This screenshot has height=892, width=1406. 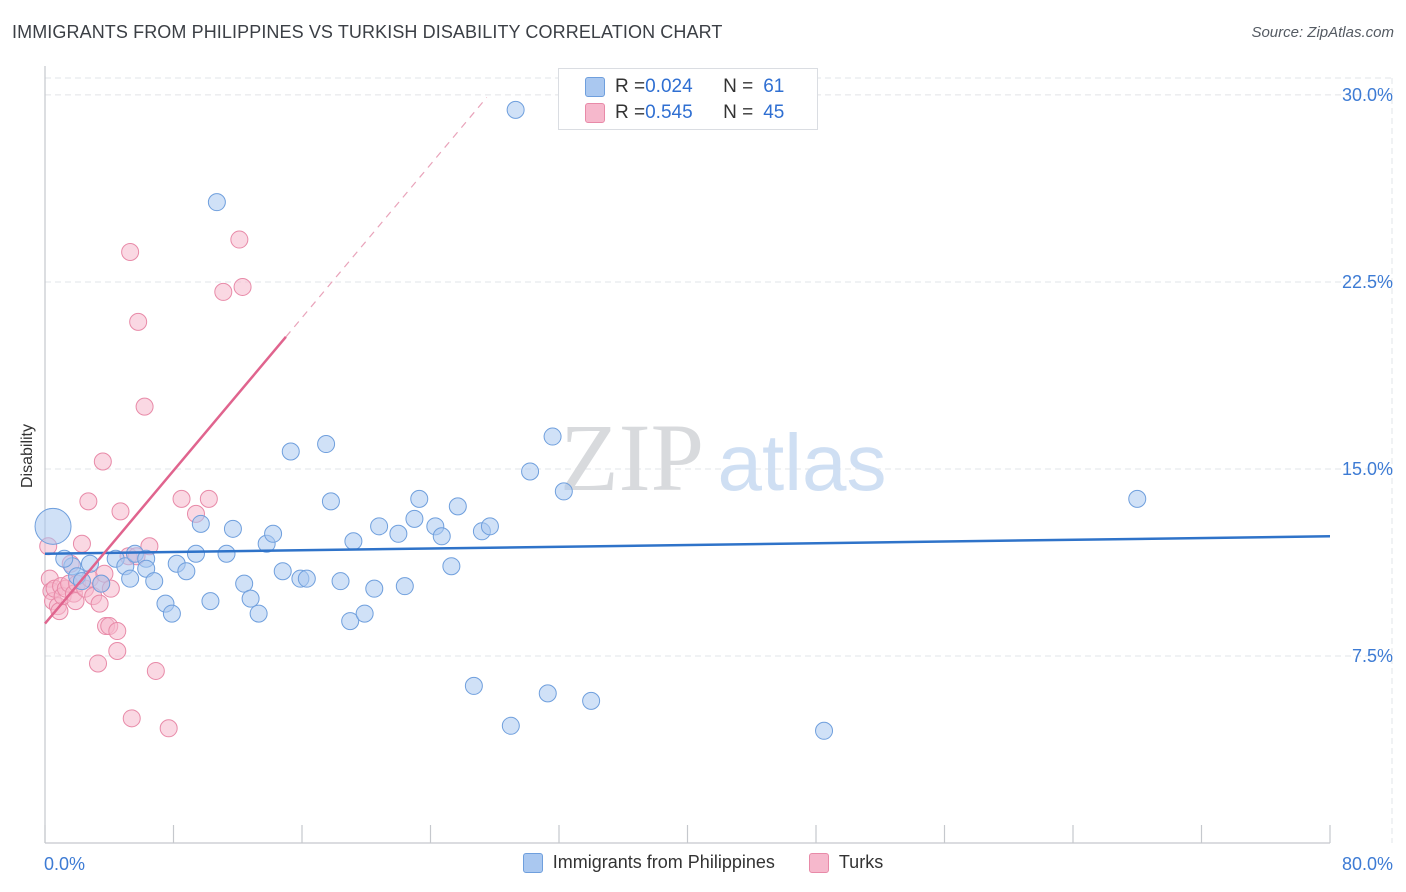 What do you see at coordinates (1372, 656) in the screenshot?
I see `y-tick-label: 7.5%` at bounding box center [1372, 656].